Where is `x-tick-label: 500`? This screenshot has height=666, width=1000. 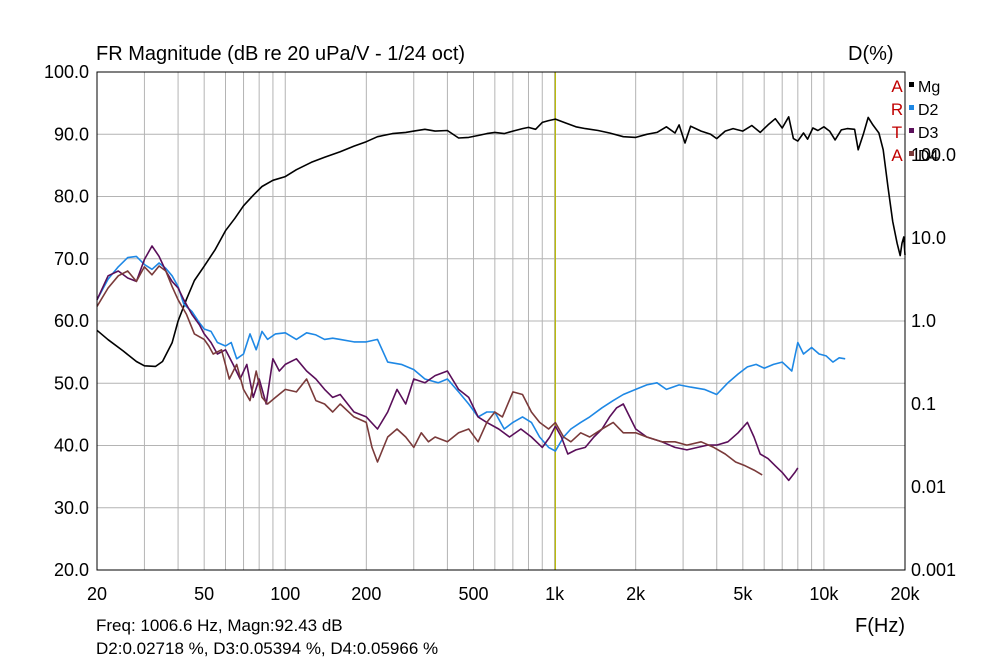 x-tick-label: 500 is located at coordinates (473, 594).